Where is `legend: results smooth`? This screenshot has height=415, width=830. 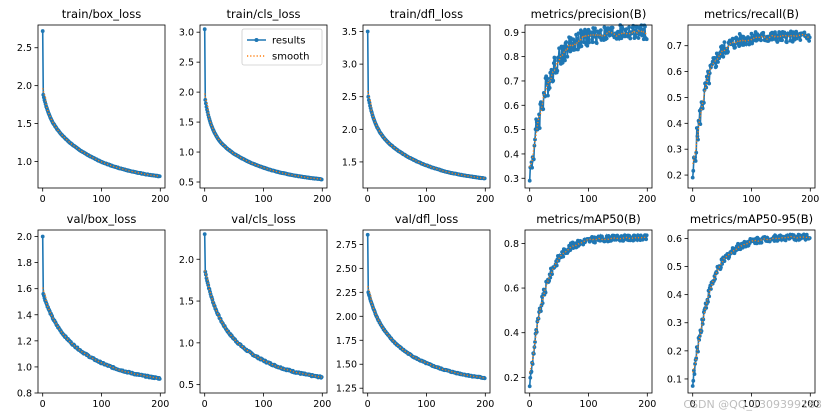
legend: results smooth is located at coordinates (282, 47).